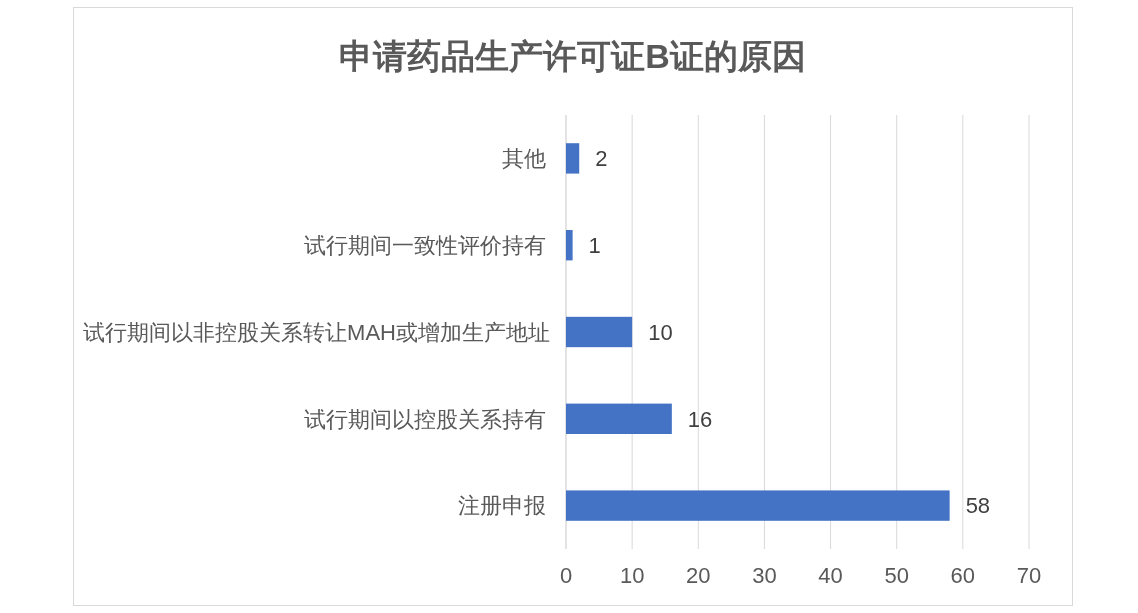 This screenshot has height=613, width=1138. Describe the element at coordinates (572, 56) in the screenshot. I see `chart-title: 申请药品生产许可证B证的原因` at that location.